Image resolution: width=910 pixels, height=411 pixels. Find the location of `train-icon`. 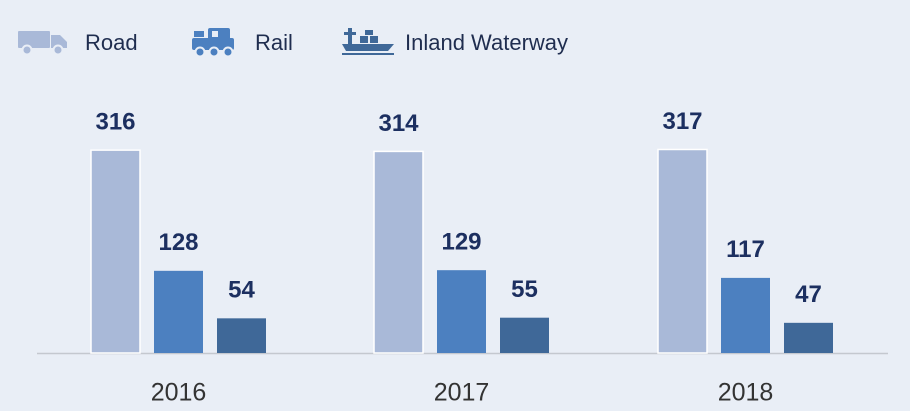

train-icon is located at coordinates (213, 43).